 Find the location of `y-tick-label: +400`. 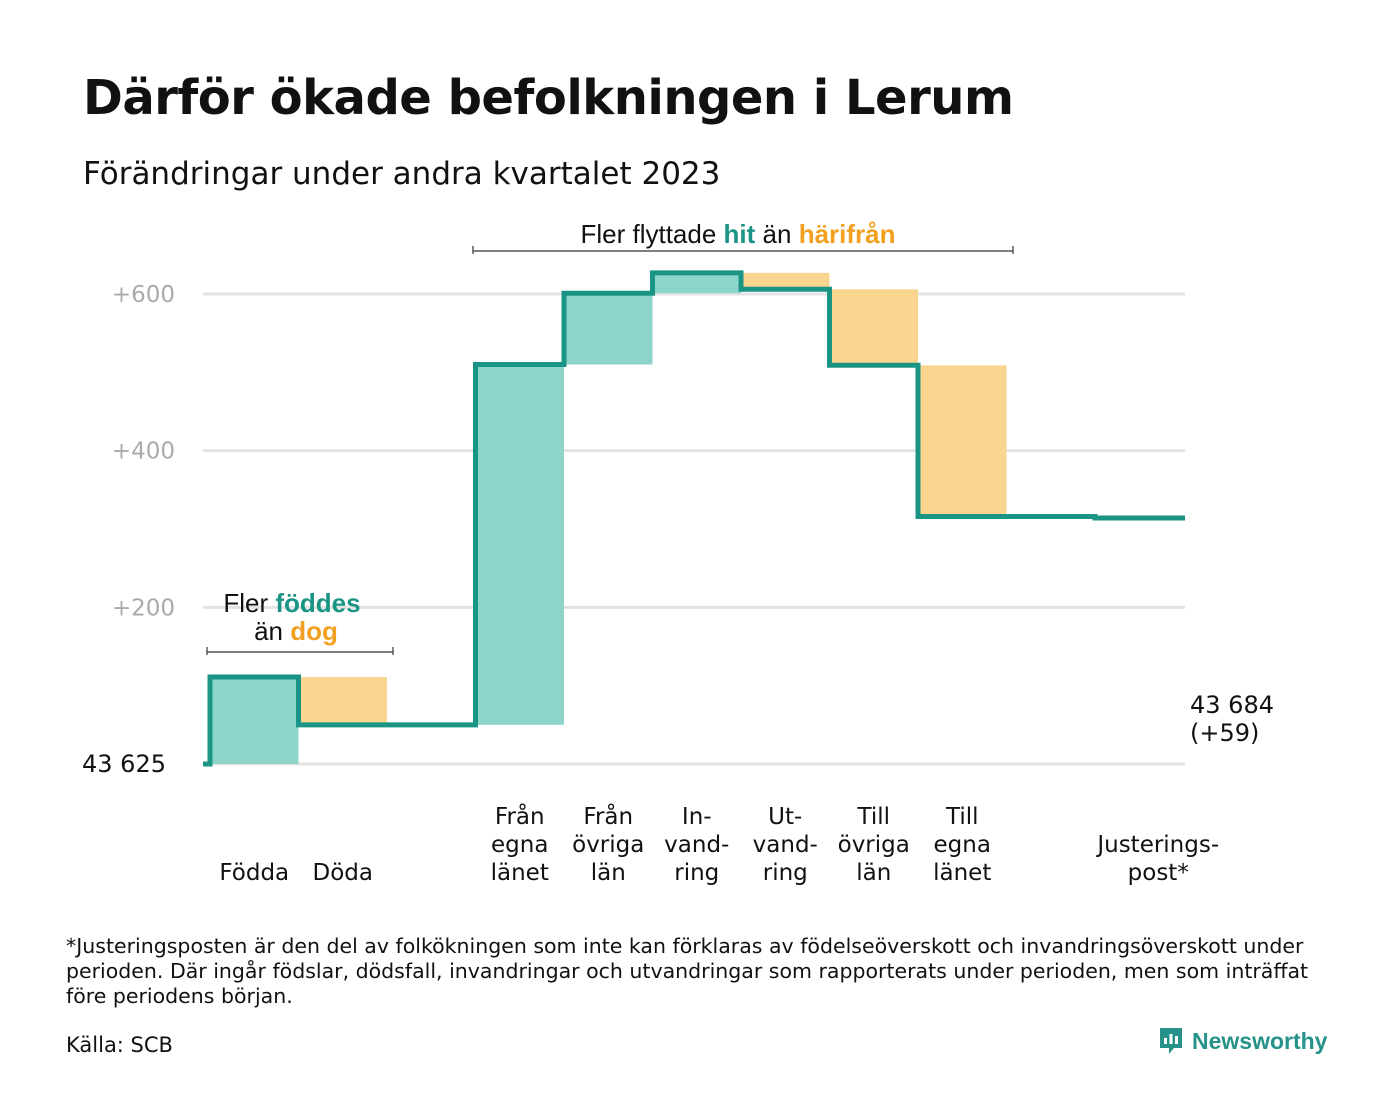

y-tick-label: +400 is located at coordinates (143, 452).